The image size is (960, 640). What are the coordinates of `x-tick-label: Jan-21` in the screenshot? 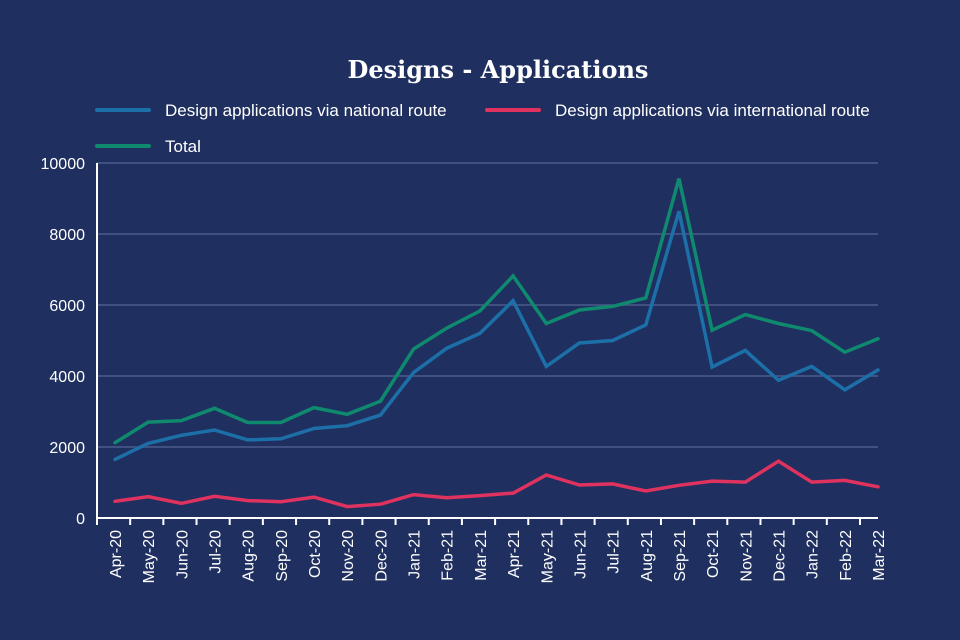 It's located at (415, 554).